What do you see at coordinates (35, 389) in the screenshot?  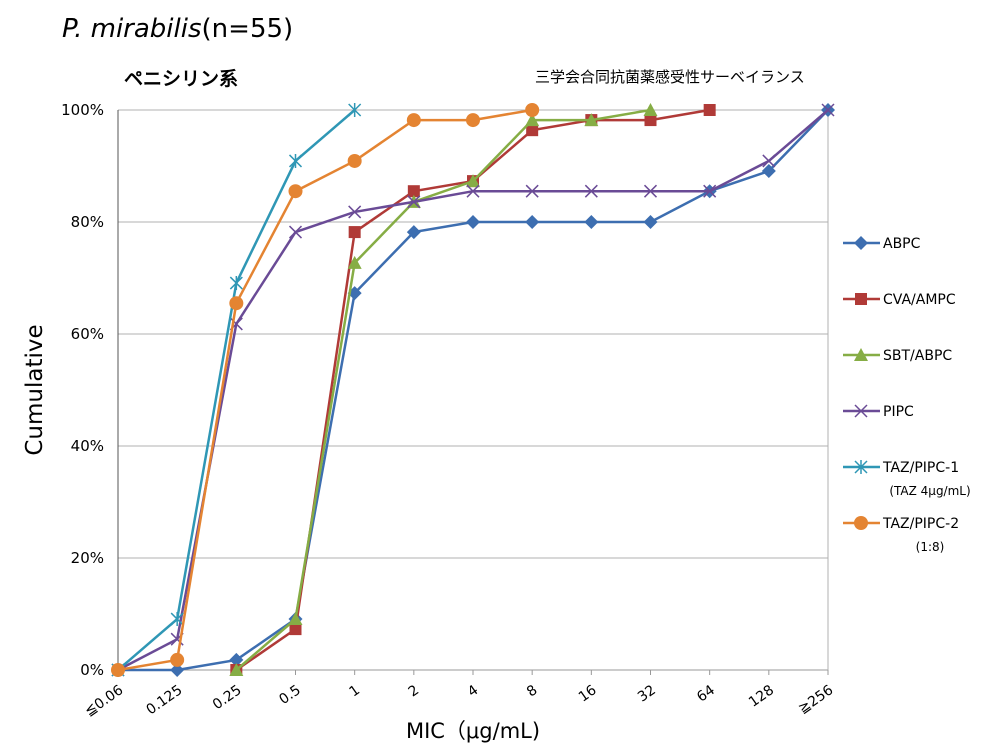 I see `y-axis-label: Cumulative` at bounding box center [35, 389].